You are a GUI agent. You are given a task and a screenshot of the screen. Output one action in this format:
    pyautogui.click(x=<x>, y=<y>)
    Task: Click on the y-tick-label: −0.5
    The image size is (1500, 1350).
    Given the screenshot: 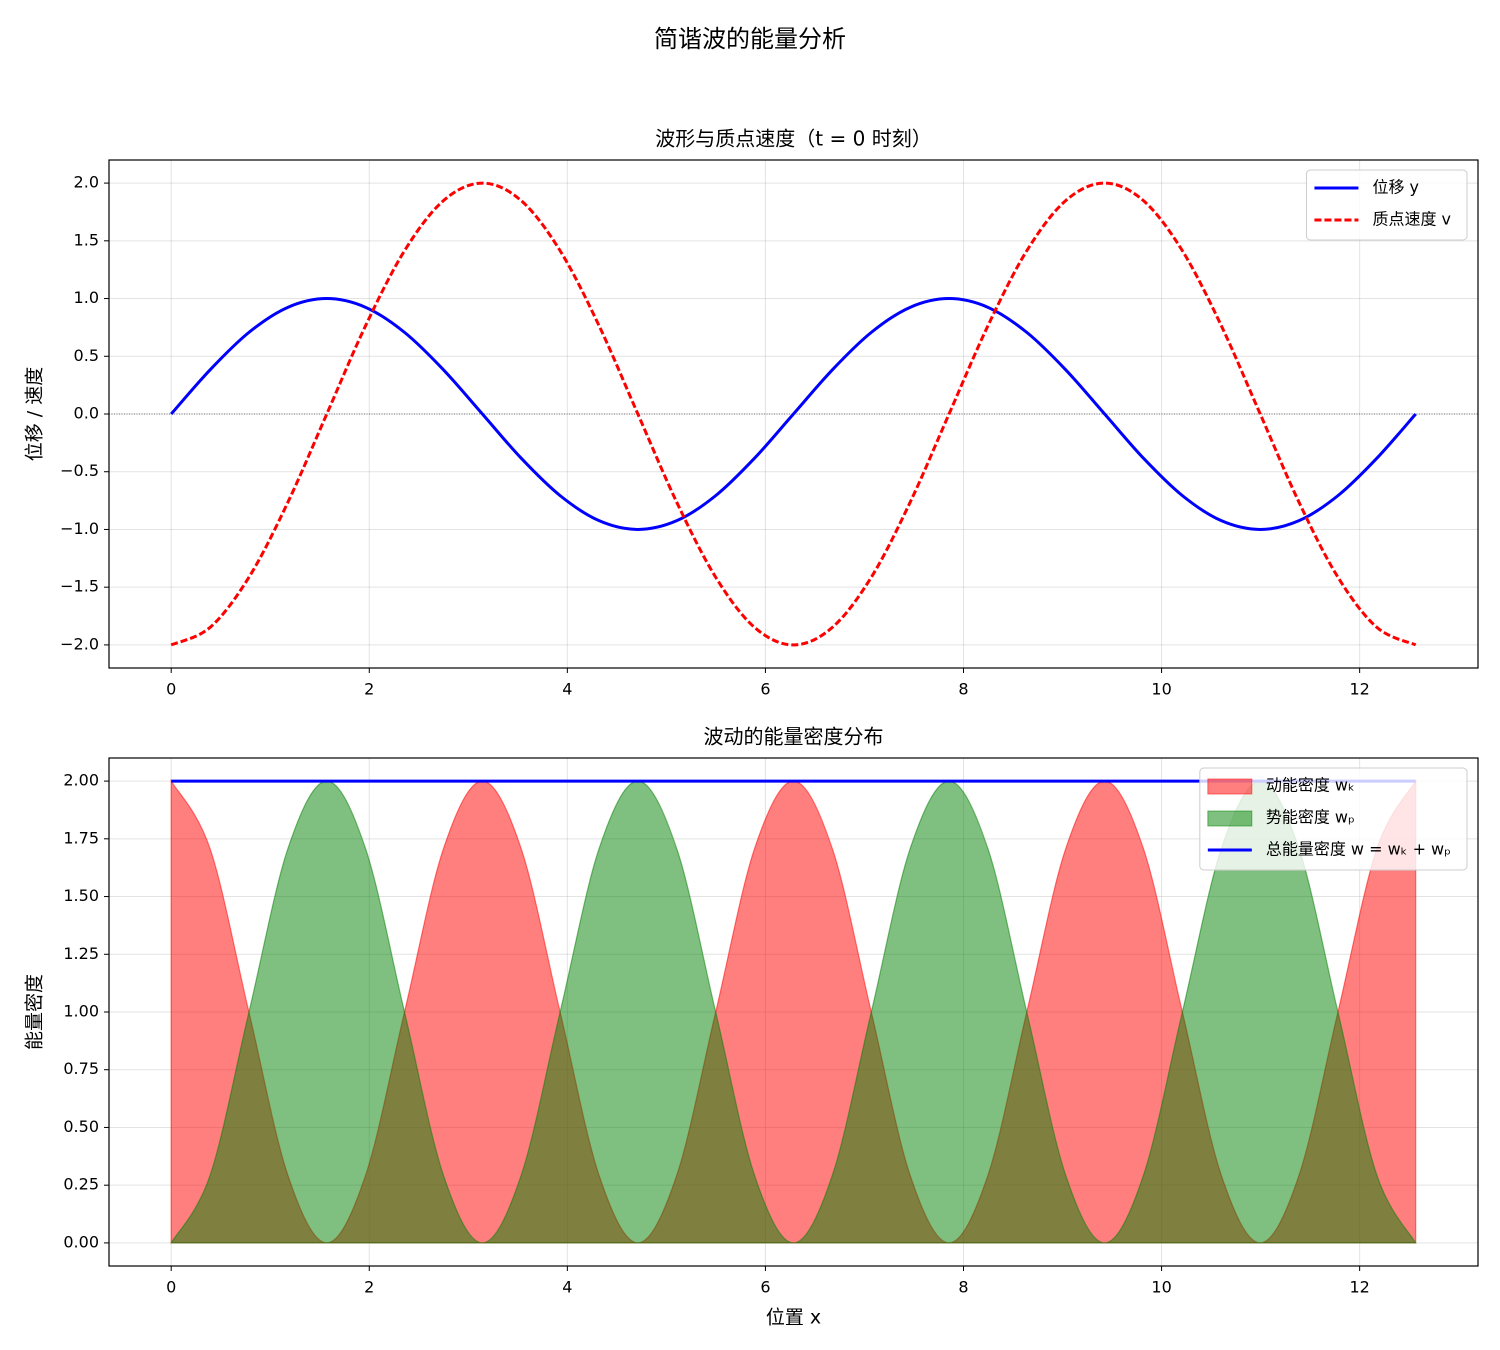 What is the action you would take?
    pyautogui.click(x=79, y=470)
    